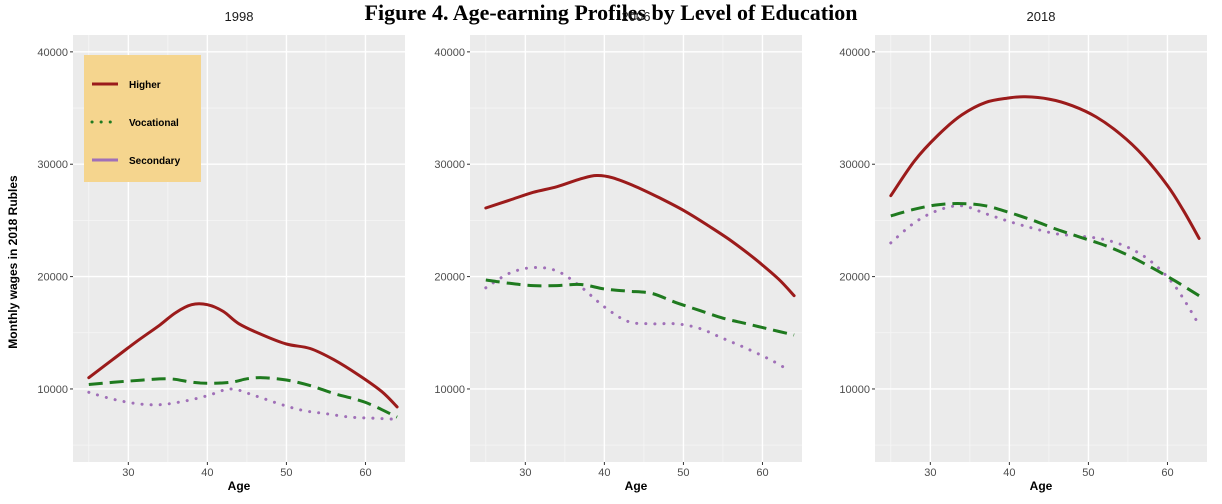 The height and width of the screenshot is (504, 1222). I want to click on legend-label-higher: Higher, so click(145, 85).